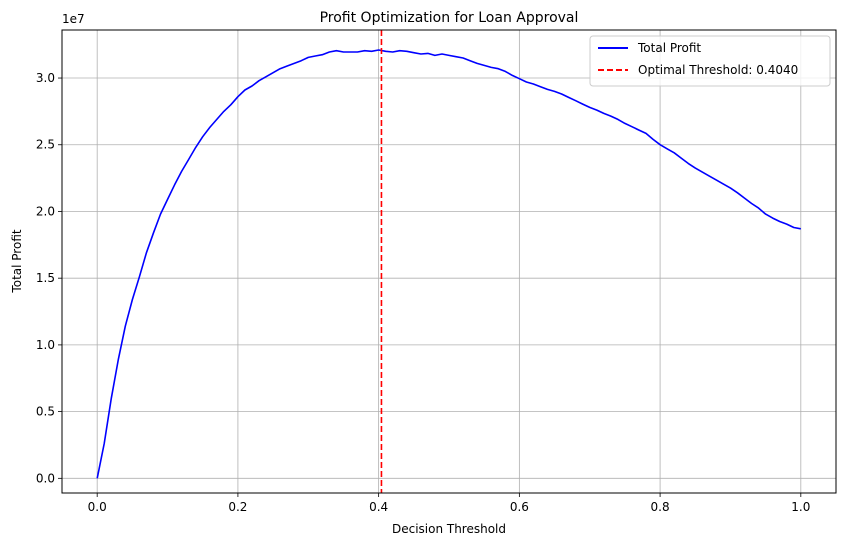  Describe the element at coordinates (237, 507) in the screenshot. I see `x-tick-label: 0.2` at that location.